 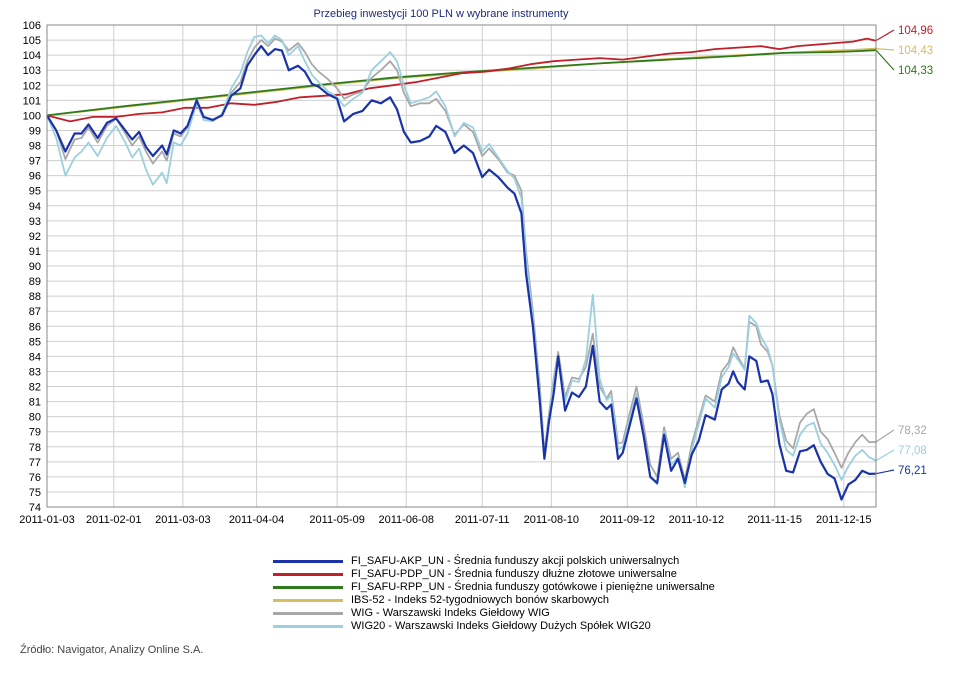 I want to click on y-tick-label: 86, so click(x=35, y=327).